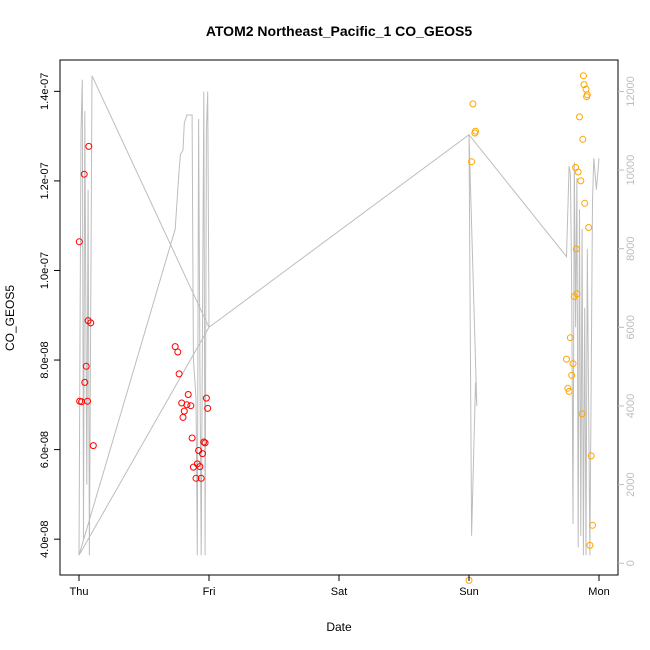 The width and height of the screenshot is (650, 650). I want to click on x-tick-label: Mon, so click(598, 592).